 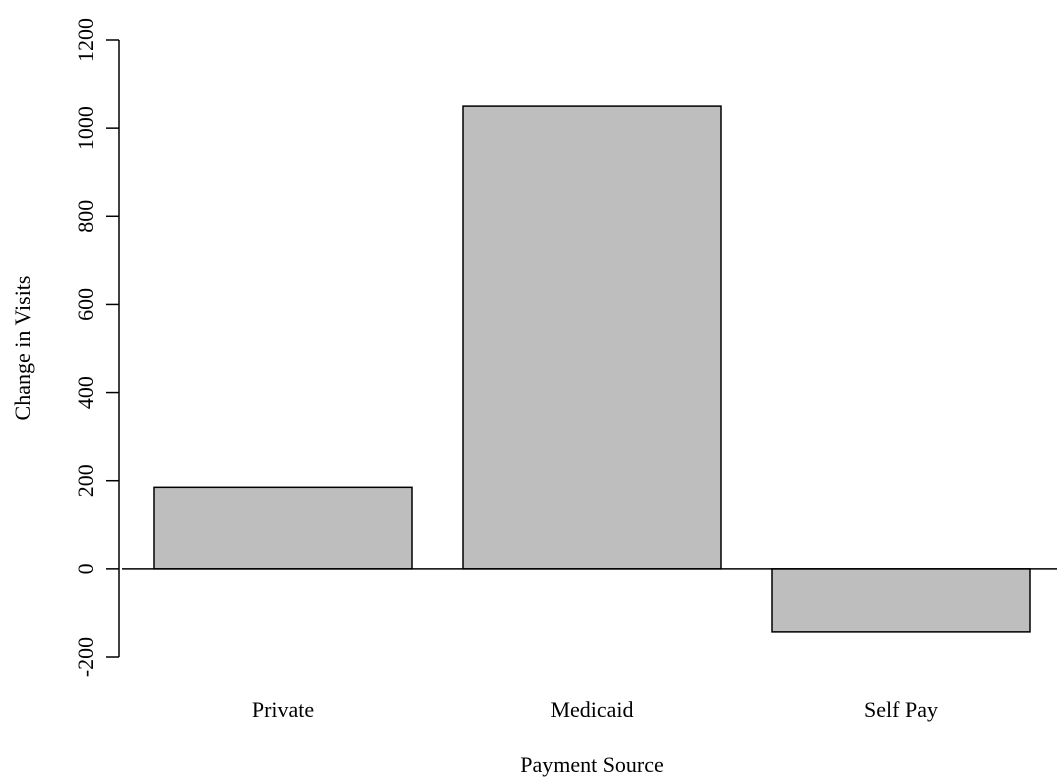 What do you see at coordinates (85, 392) in the screenshot?
I see `y-tick-label: 400` at bounding box center [85, 392].